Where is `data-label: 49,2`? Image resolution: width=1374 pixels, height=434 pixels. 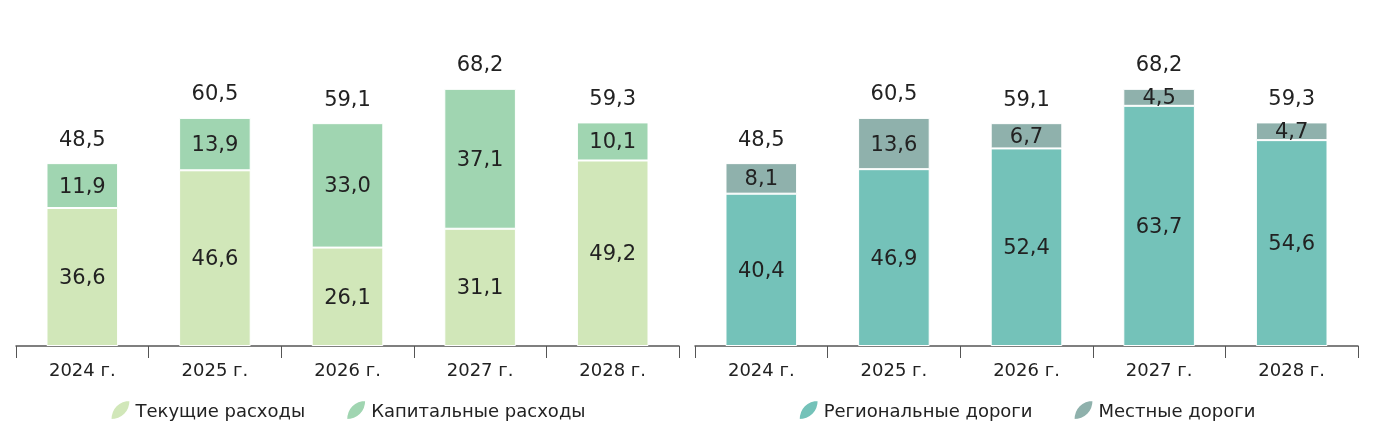 data-label: 49,2 is located at coordinates (613, 253).